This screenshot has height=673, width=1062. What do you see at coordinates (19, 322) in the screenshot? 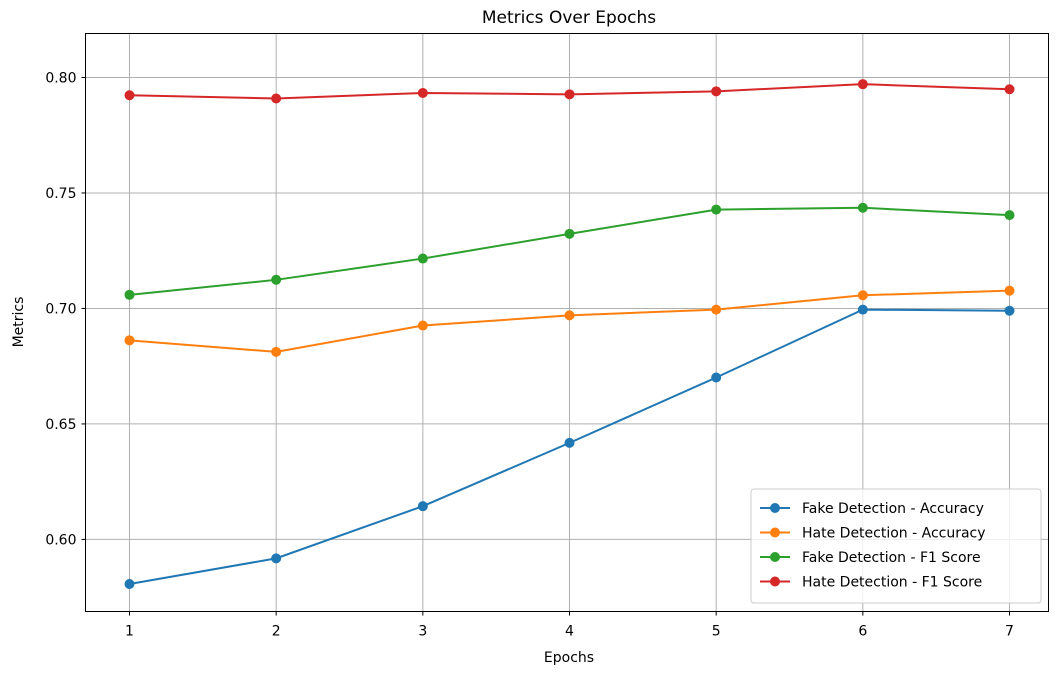
I see `y-axis-label: Metrics` at bounding box center [19, 322].